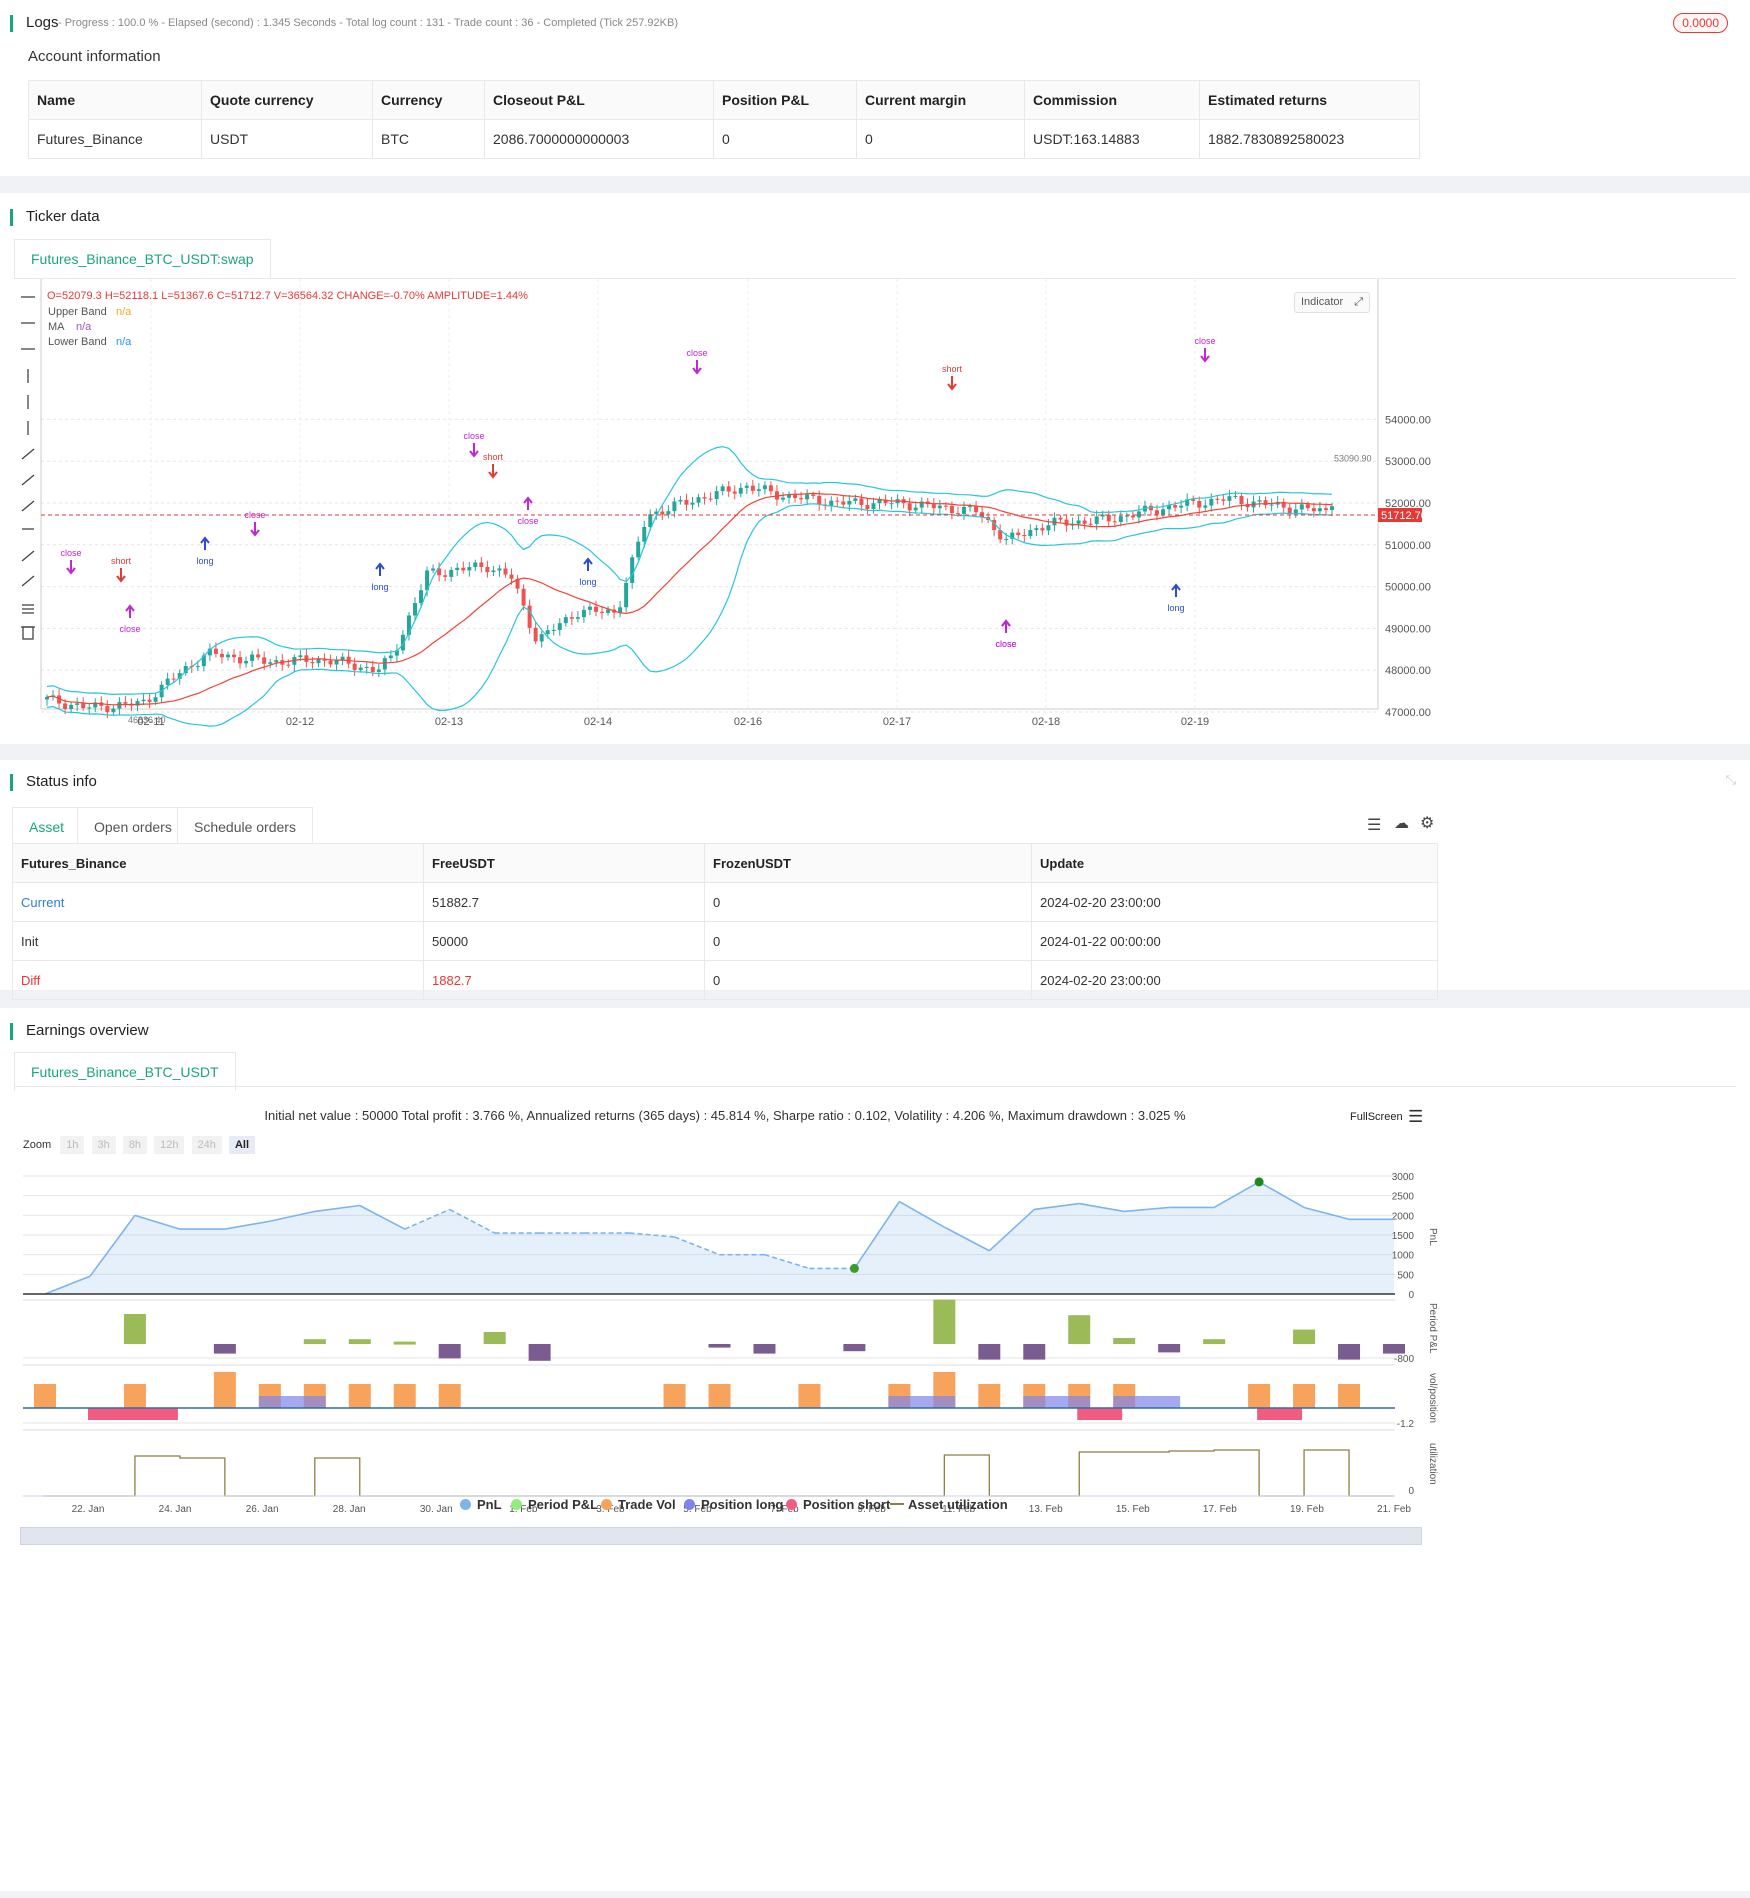 The height and width of the screenshot is (1898, 1750). What do you see at coordinates (28, 469) in the screenshot?
I see `toolbar-icons` at bounding box center [28, 469].